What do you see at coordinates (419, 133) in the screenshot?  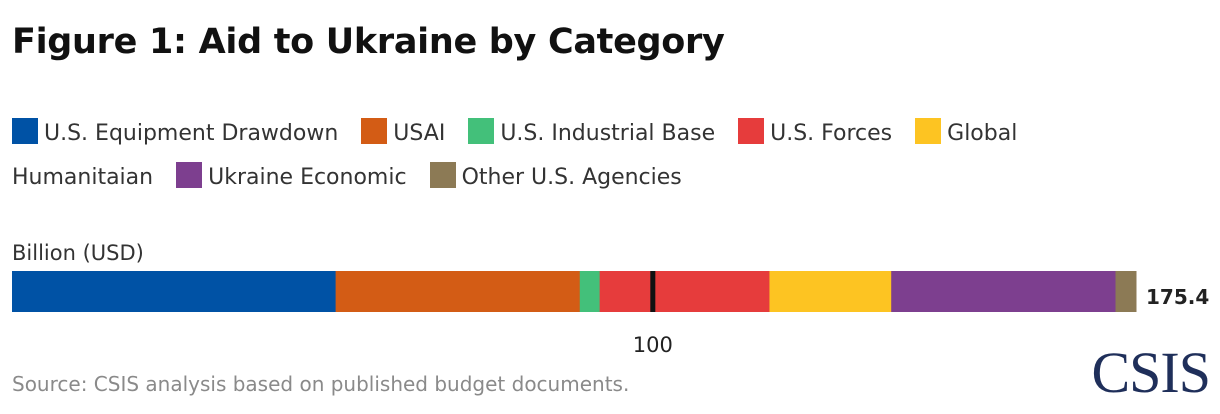 I see `legend-label: USAI` at bounding box center [419, 133].